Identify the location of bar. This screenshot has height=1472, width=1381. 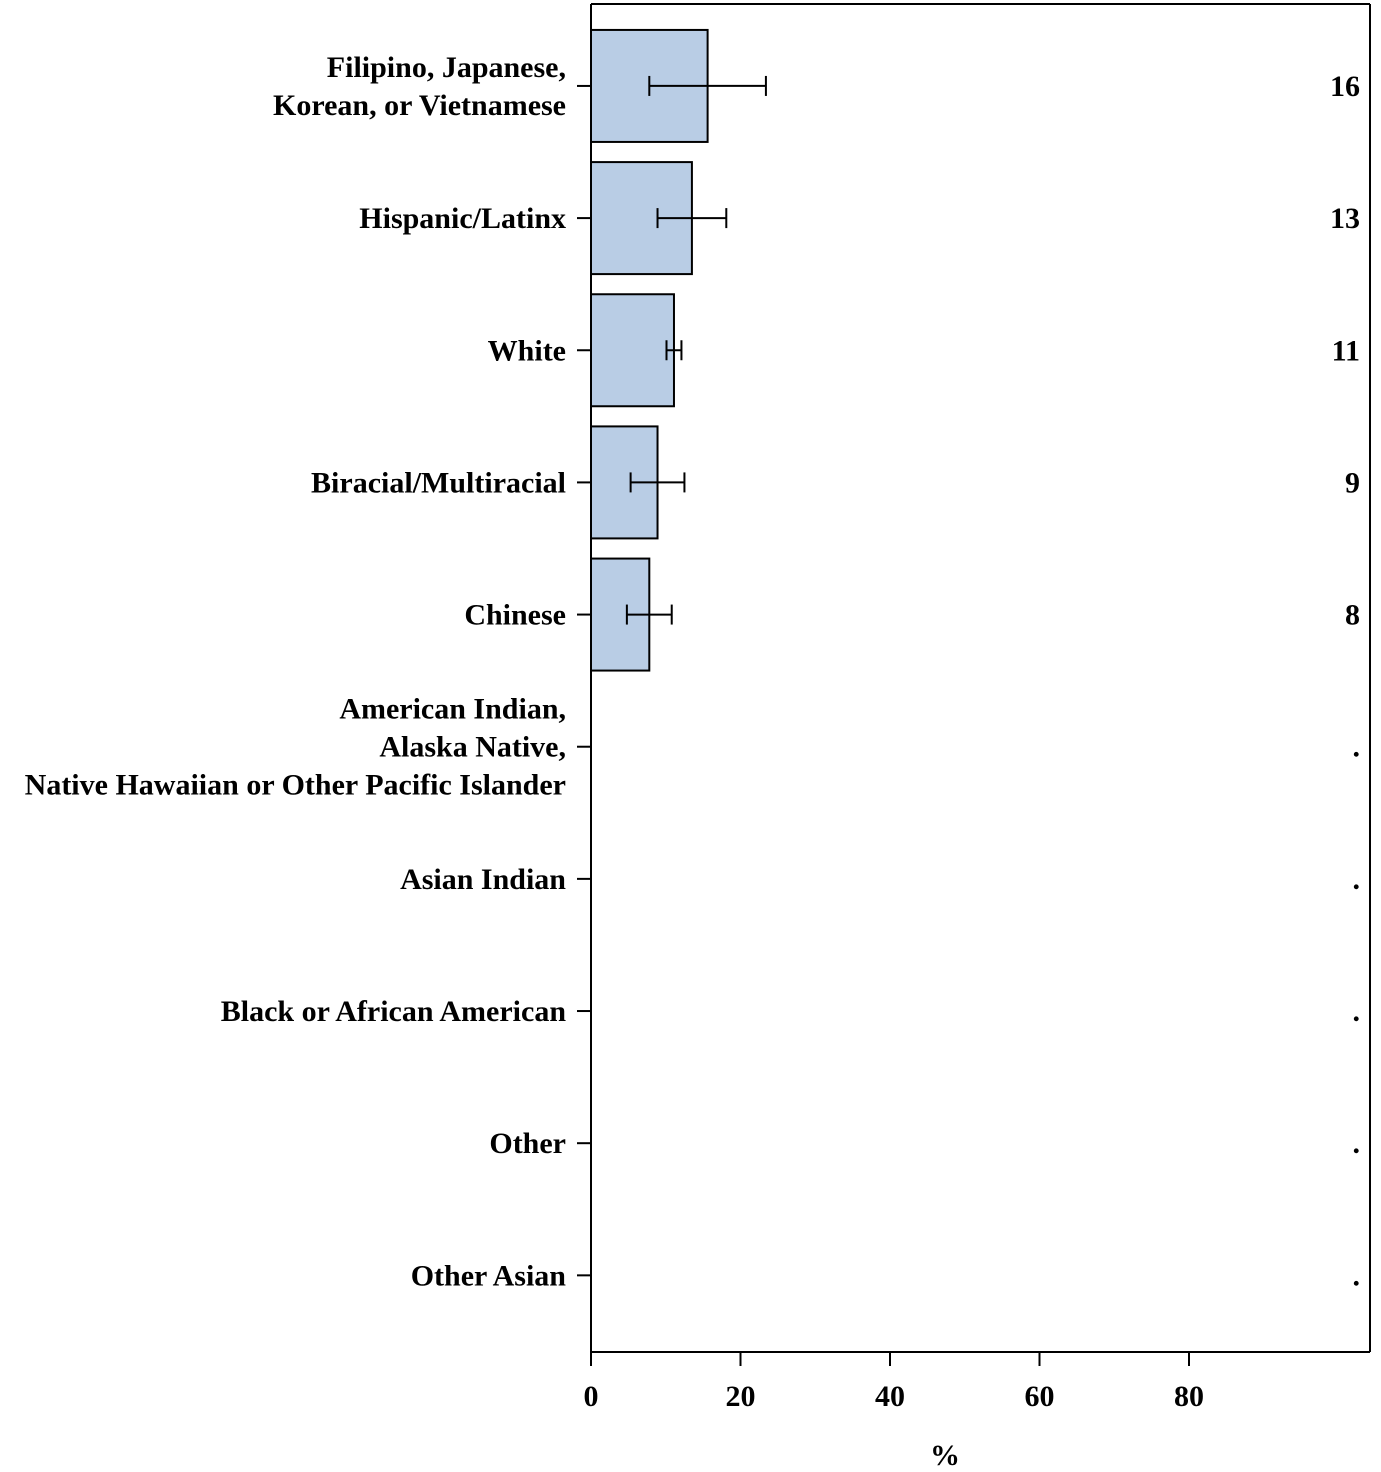
(632, 350).